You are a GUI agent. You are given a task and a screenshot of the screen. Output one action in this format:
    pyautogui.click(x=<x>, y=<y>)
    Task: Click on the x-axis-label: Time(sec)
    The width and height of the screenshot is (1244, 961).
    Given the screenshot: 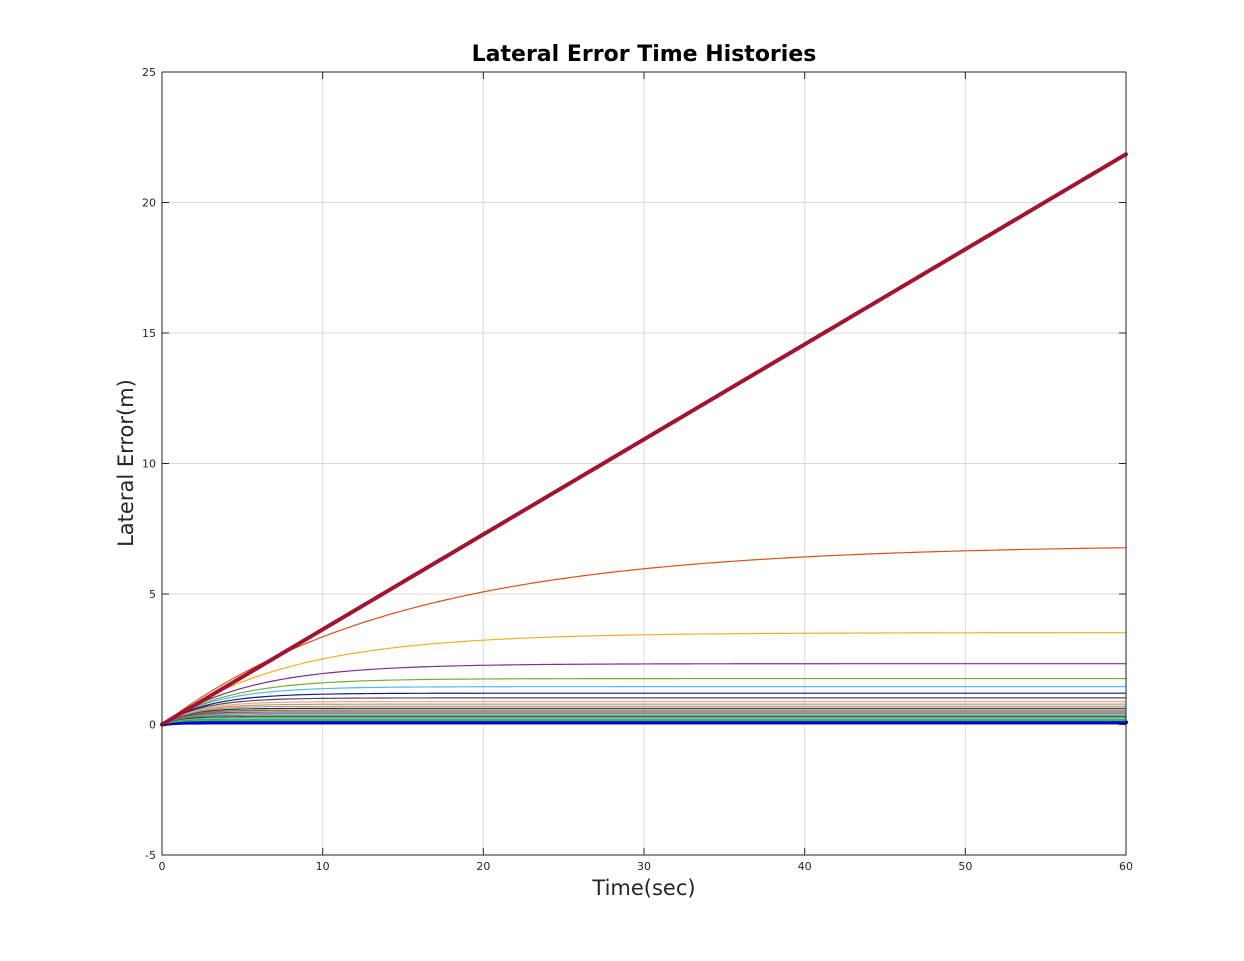 What is the action you would take?
    pyautogui.click(x=643, y=888)
    